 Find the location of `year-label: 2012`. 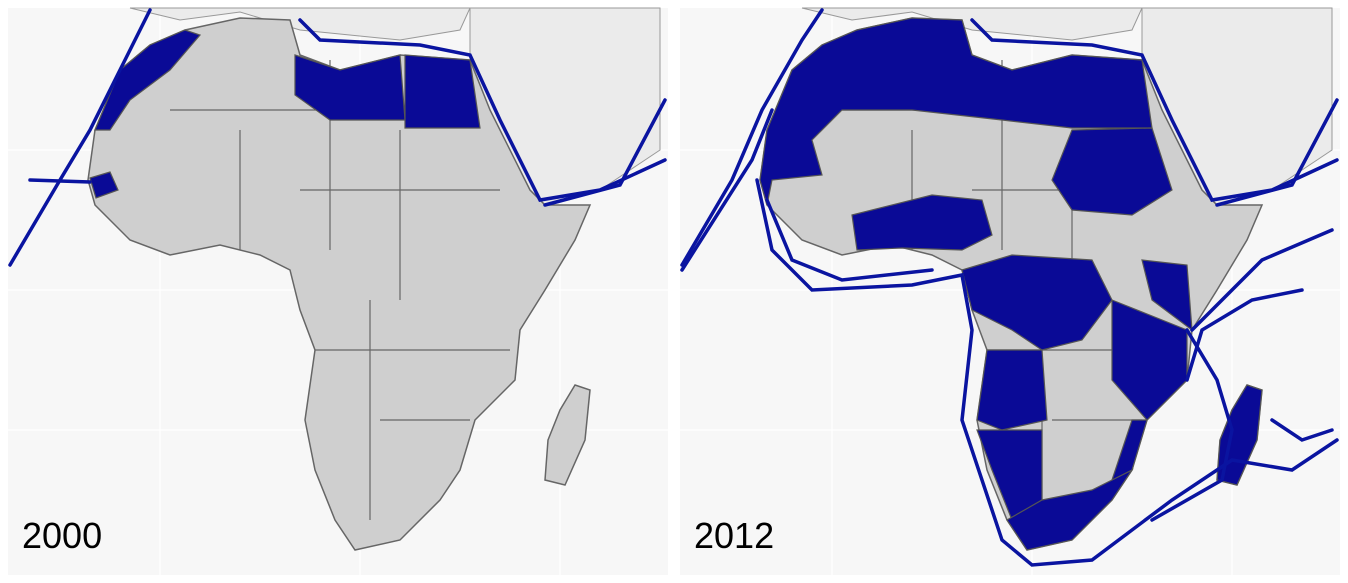

year-label: 2012 is located at coordinates (734, 535).